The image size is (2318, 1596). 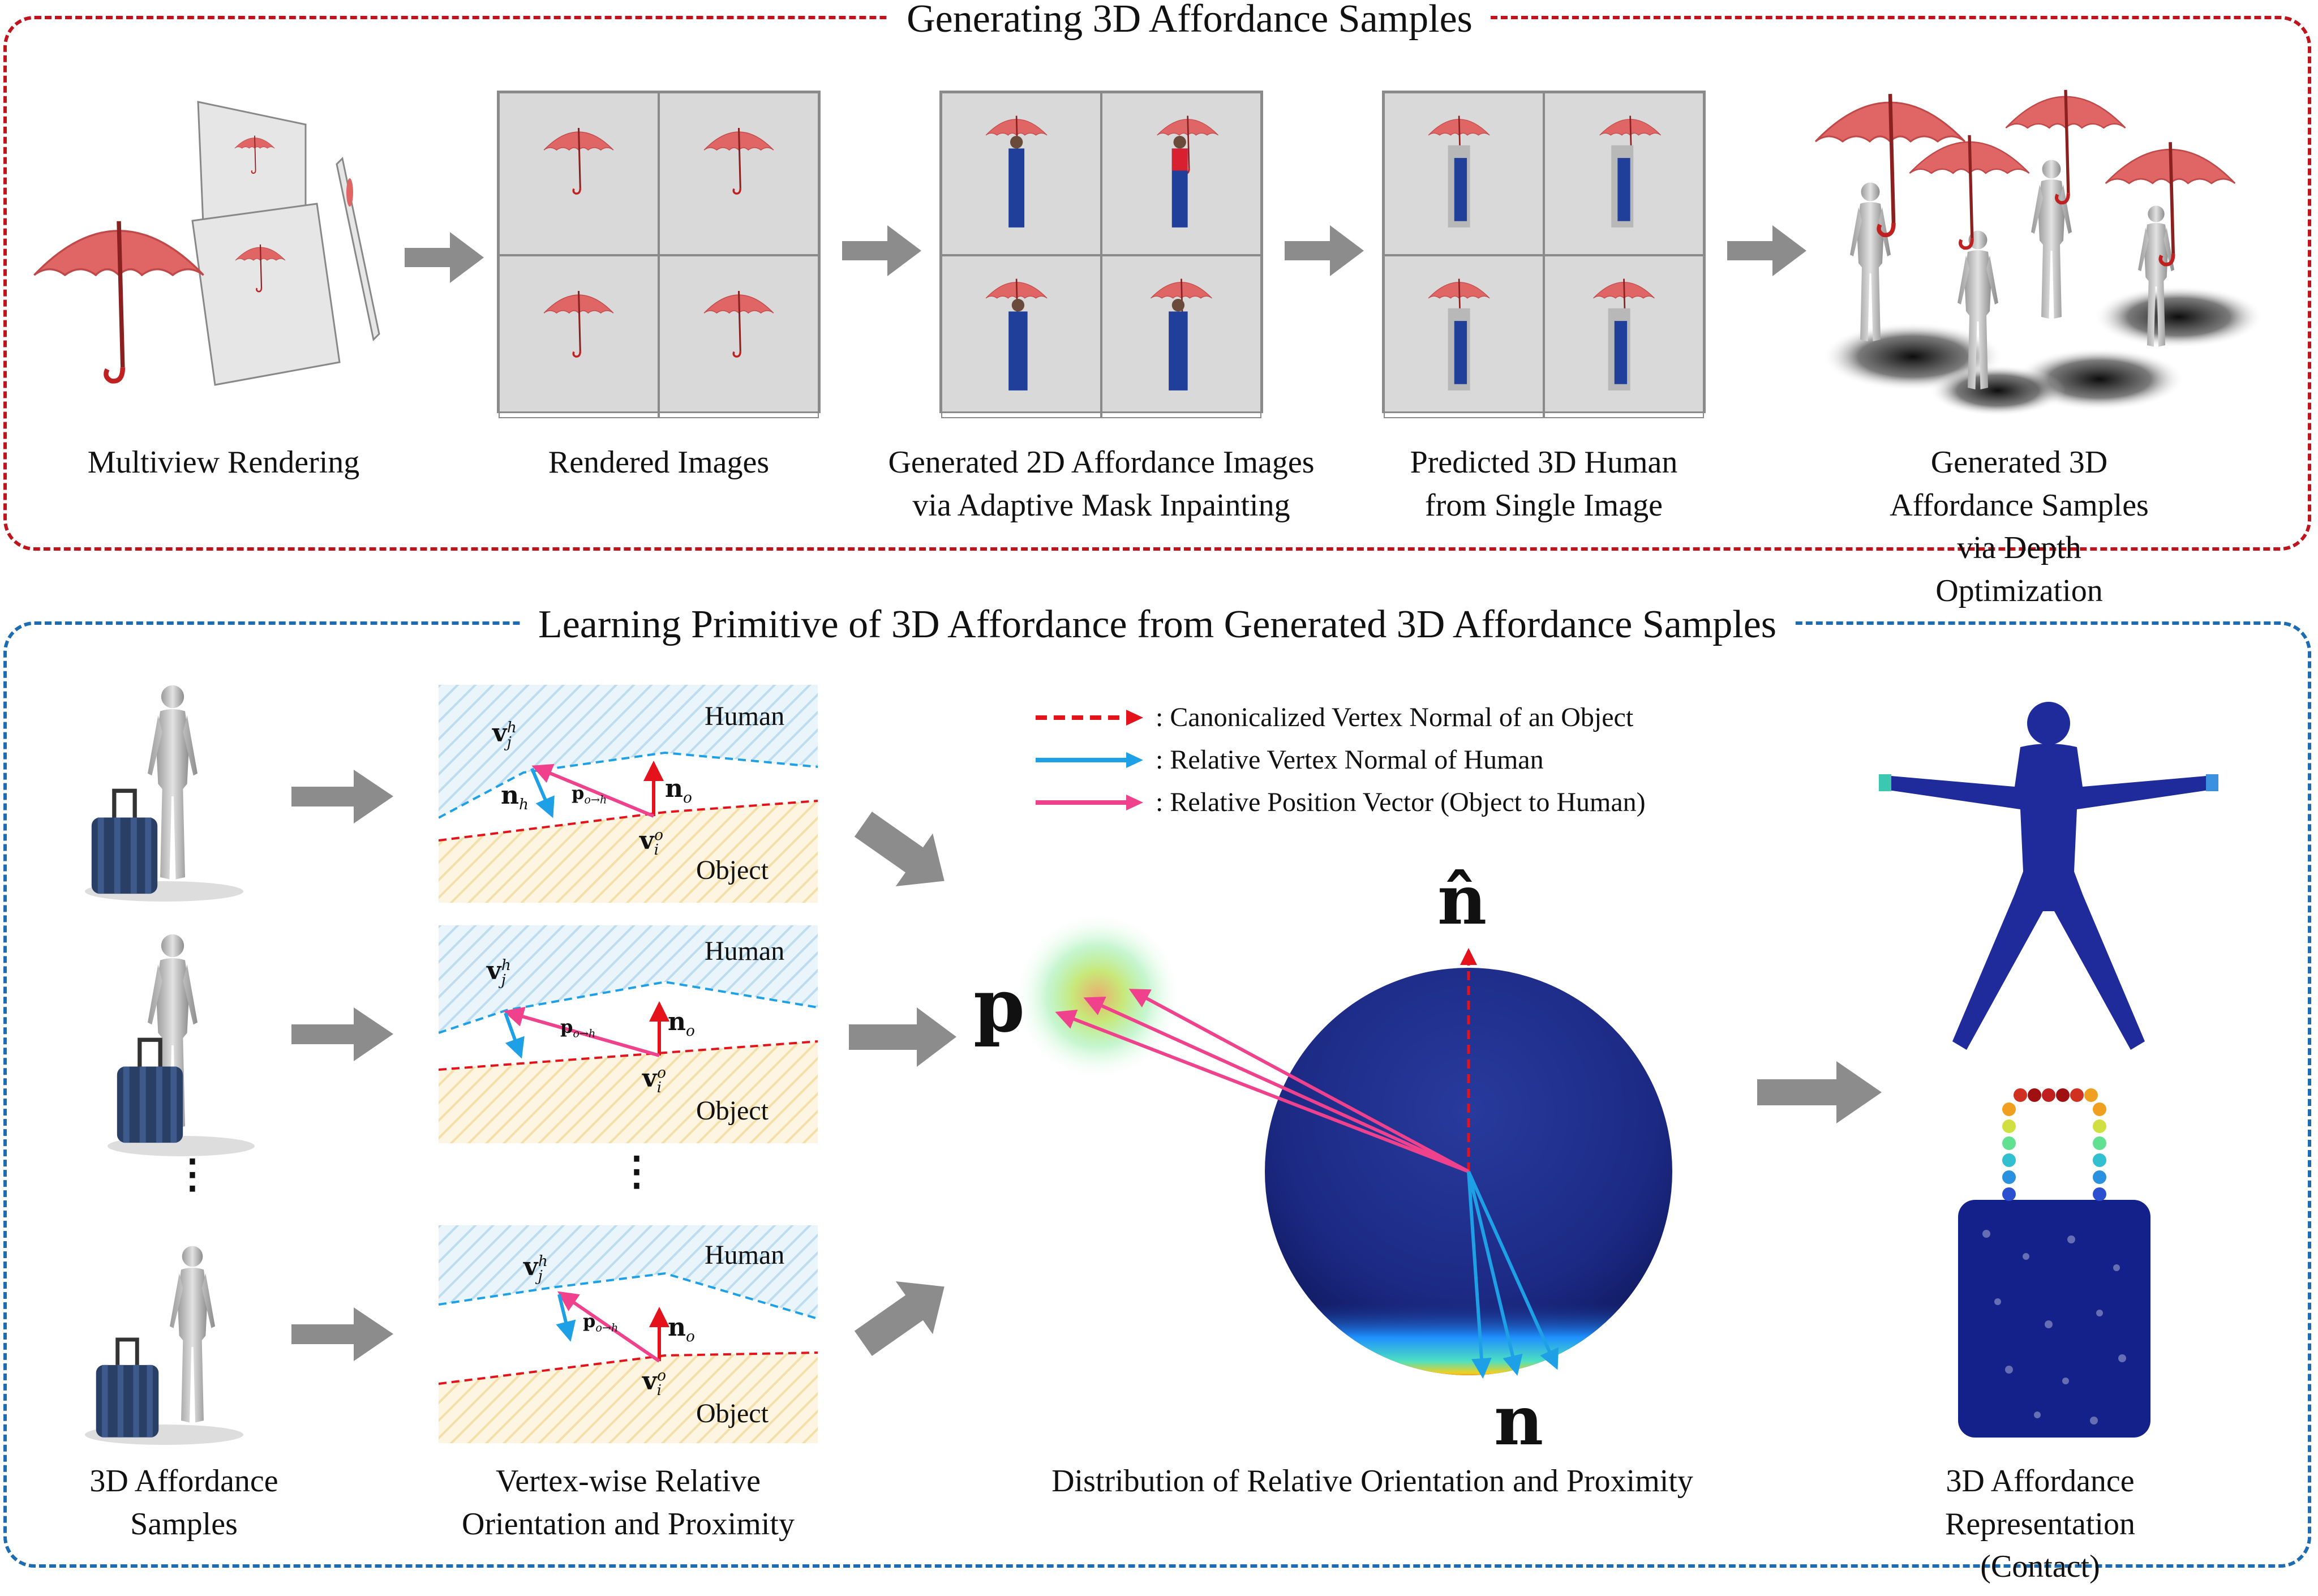 What do you see at coordinates (2048, 876) in the screenshot?
I see `human-contact-heatmap` at bounding box center [2048, 876].